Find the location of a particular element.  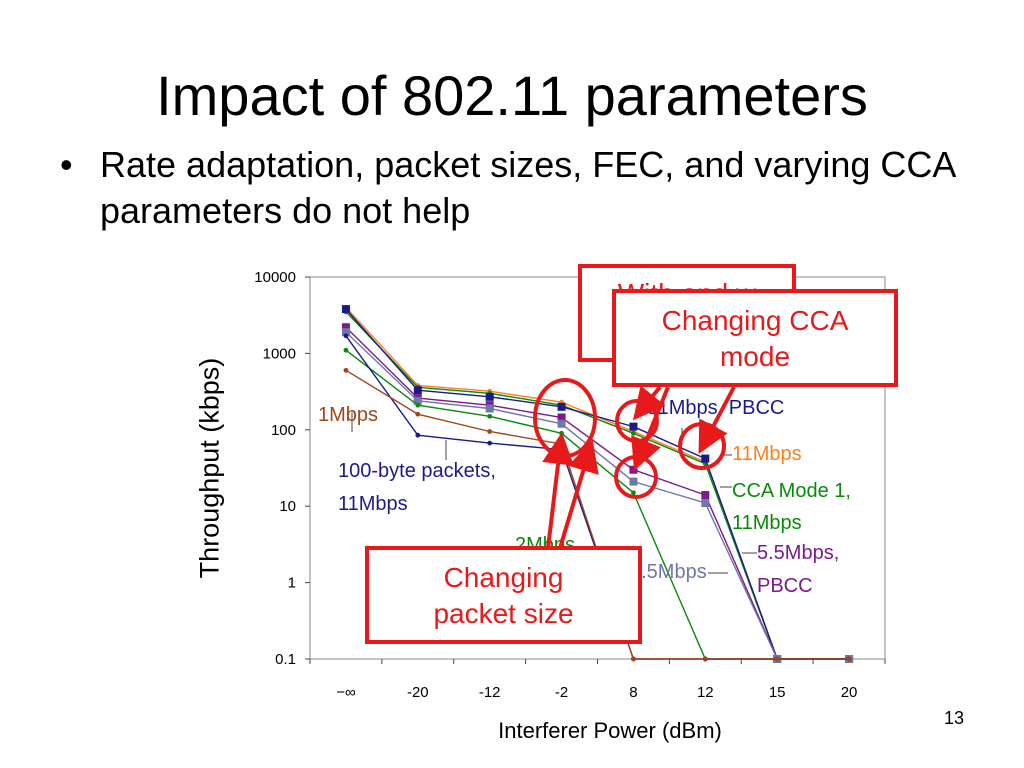

slide-title: Impact of 802.11 parameters is located at coordinates (512, 95).